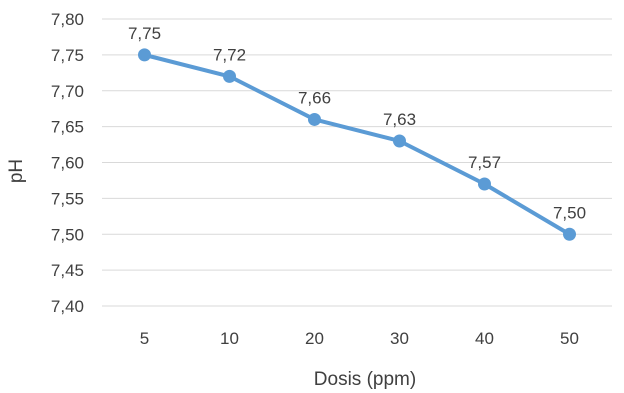 Image resolution: width=624 pixels, height=393 pixels. I want to click on y-axis-ticks: 7,40 7,45 7,50 7,55 7,60 7,65 7,70 7,75 7,80, so click(67, 163).